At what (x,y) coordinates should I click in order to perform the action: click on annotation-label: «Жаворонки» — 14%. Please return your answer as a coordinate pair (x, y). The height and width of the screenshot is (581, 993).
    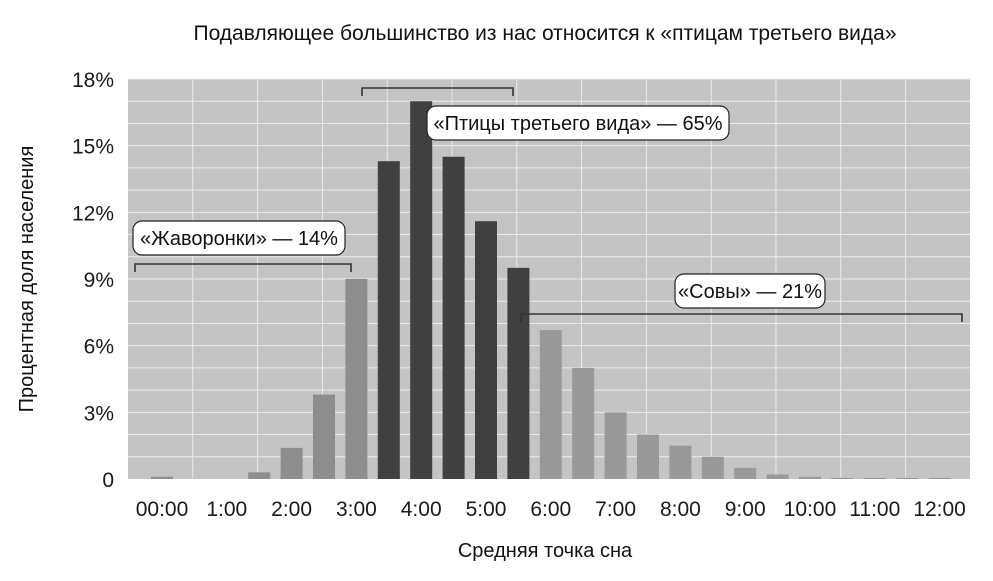
    Looking at the image, I should click on (239, 239).